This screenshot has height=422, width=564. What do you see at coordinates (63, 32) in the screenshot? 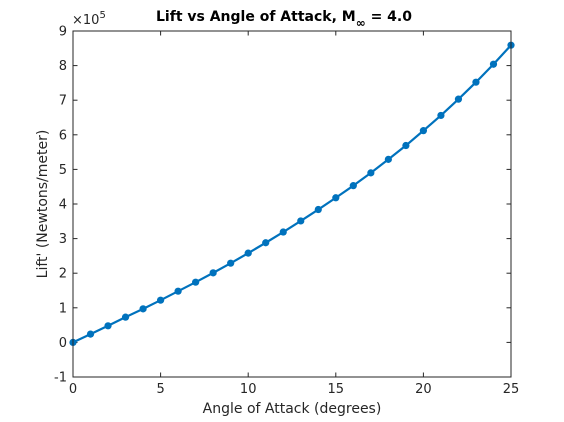
I see `y-tick-label: 9` at bounding box center [63, 32].